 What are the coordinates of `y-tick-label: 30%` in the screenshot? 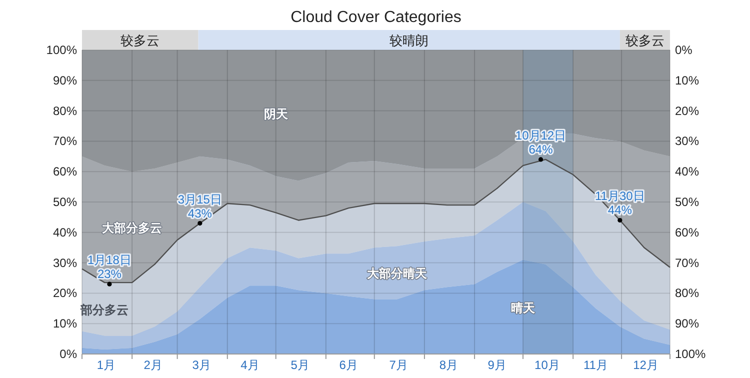 It's located at (65, 263).